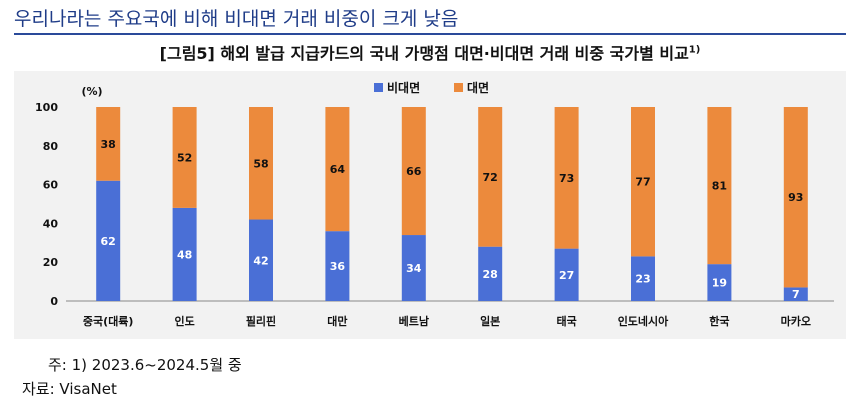  I want to click on y-tick-label: 0, so click(54, 301).